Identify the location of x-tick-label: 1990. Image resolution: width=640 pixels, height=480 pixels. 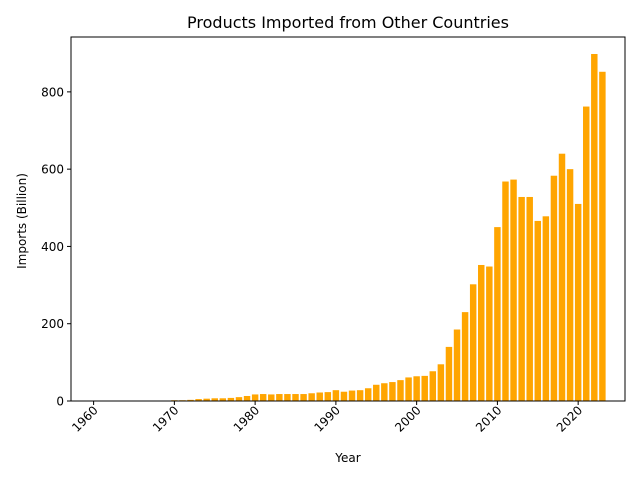
(327, 418).